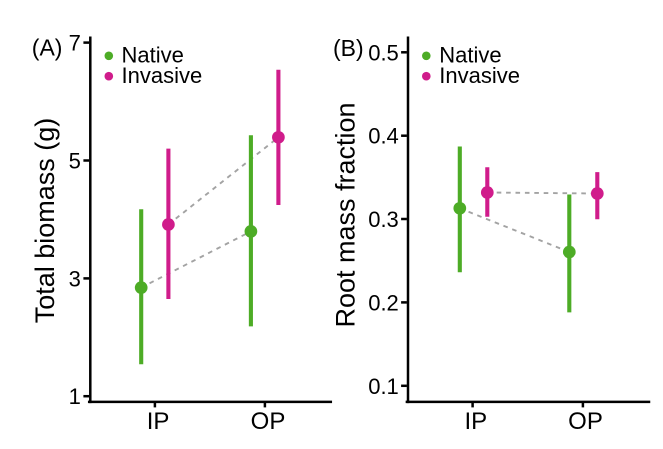  Describe the element at coordinates (75, 278) in the screenshot. I see `svg-text: 3` at that location.